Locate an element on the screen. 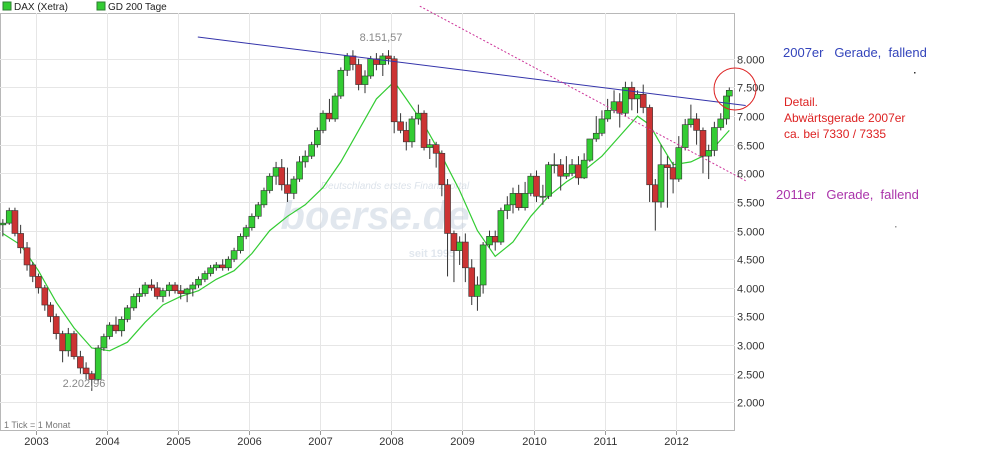 The image size is (988, 470). y-tick-label: 3.500 is located at coordinates (751, 318).